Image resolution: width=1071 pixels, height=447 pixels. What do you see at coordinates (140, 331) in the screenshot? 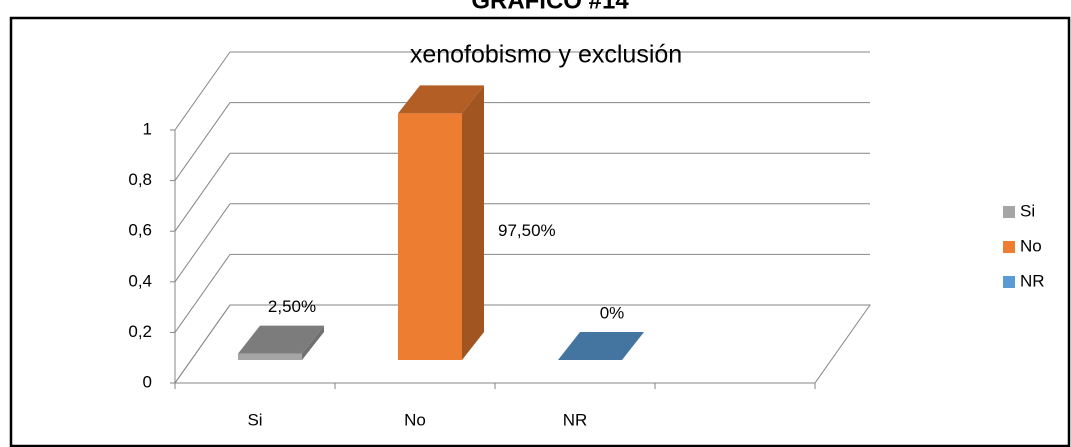
I see `y-tick-label: 0,2` at bounding box center [140, 331].